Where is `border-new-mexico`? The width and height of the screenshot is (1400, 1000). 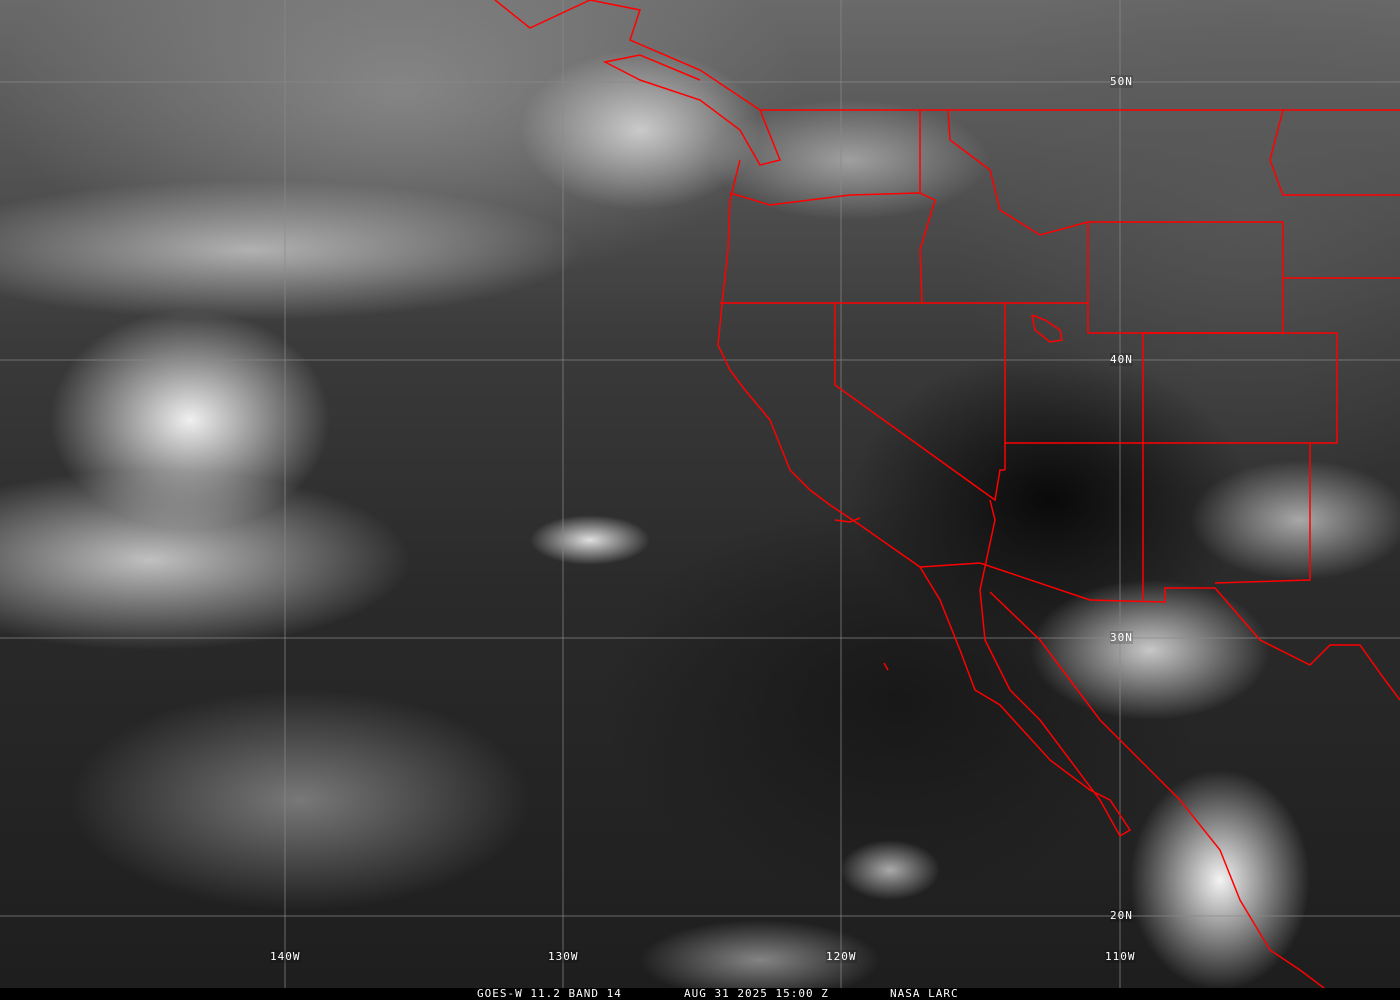
border-new-mexico is located at coordinates (1262, 513).